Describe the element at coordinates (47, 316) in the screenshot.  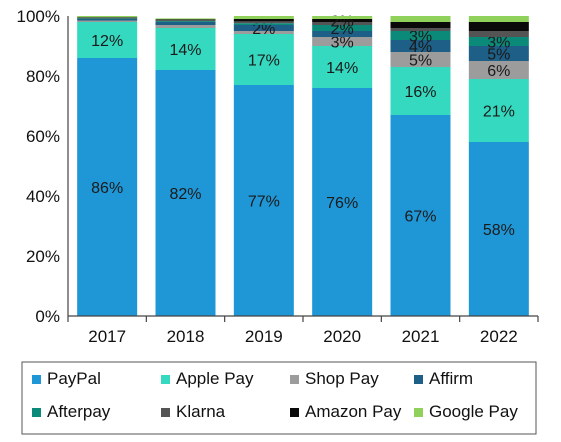
I see `y-tick-label: 0%` at that location.